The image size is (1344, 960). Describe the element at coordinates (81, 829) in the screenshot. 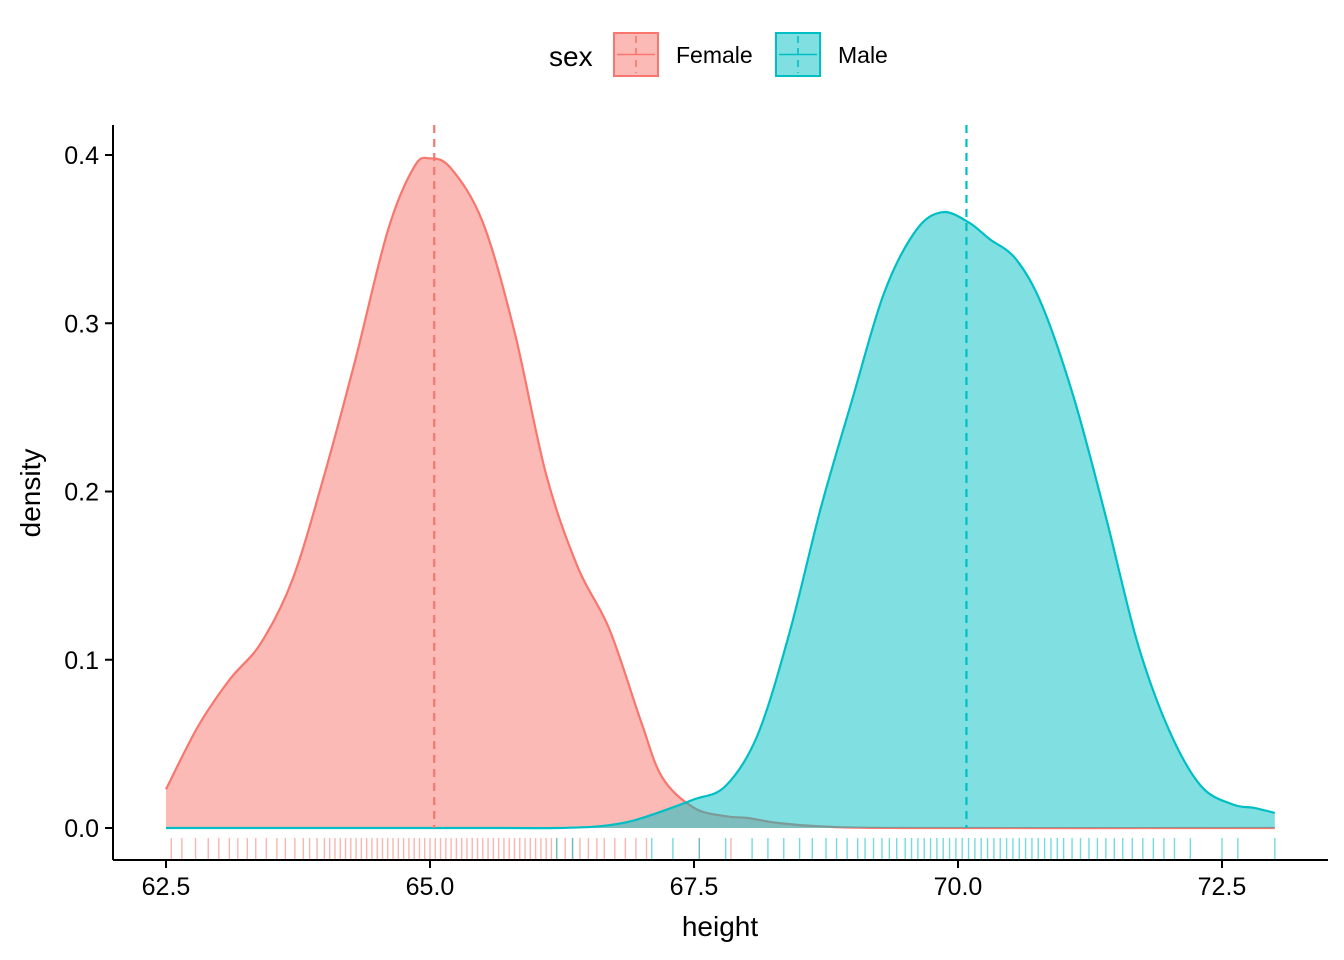

I see `y-tick-label: 0.0` at that location.